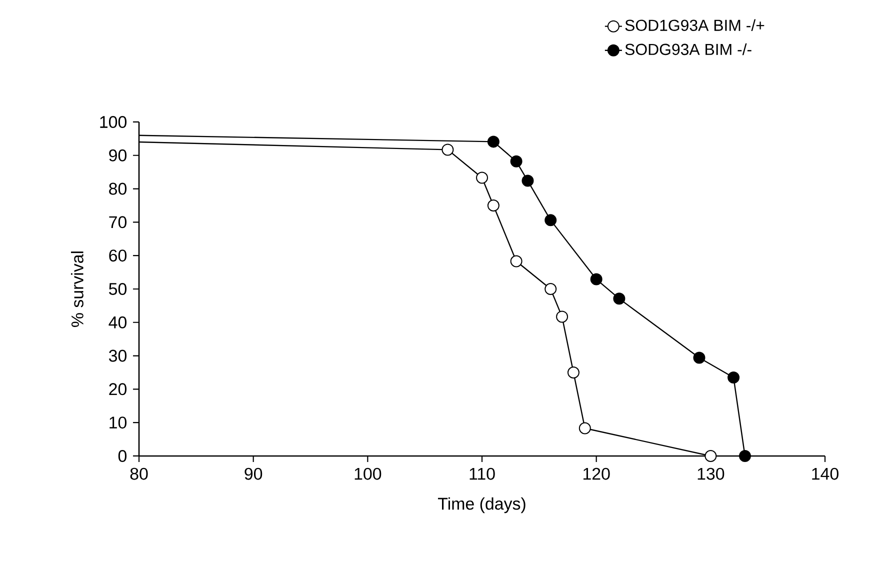 This screenshot has height=575, width=877. Describe the element at coordinates (118, 155) in the screenshot. I see `y-tick-label: 90` at that location.